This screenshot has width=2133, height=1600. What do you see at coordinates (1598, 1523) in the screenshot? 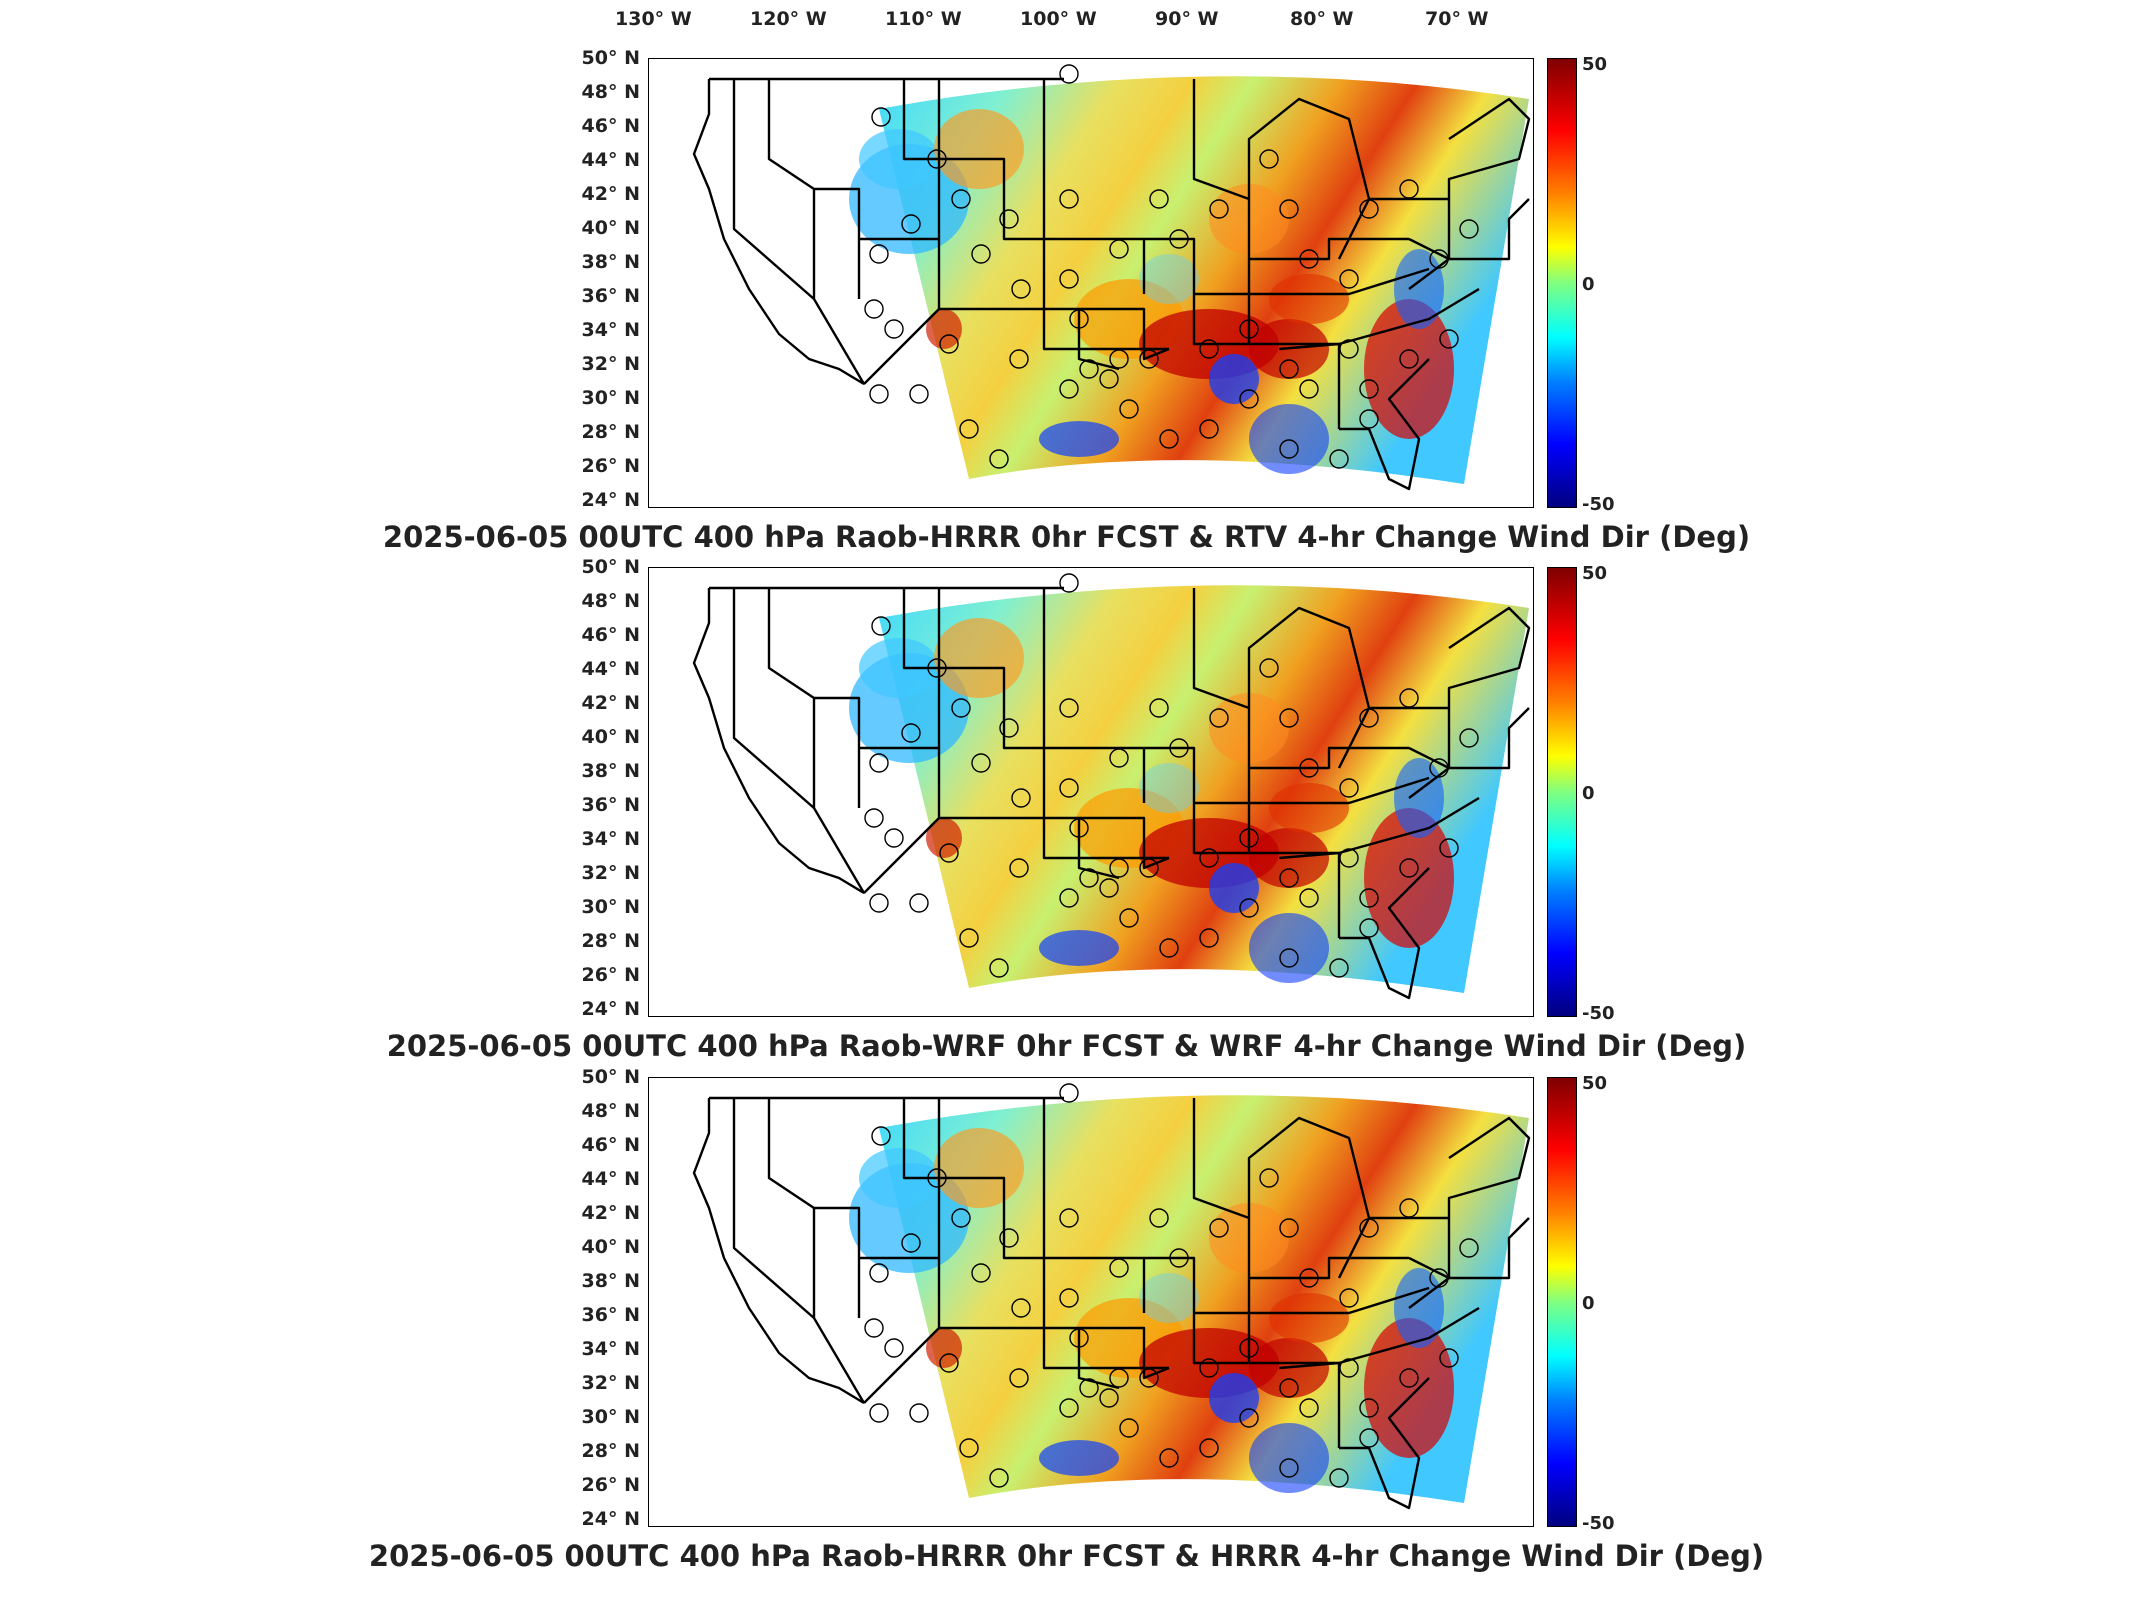
I see `colorbar-tick-min: -50` at bounding box center [1598, 1523].